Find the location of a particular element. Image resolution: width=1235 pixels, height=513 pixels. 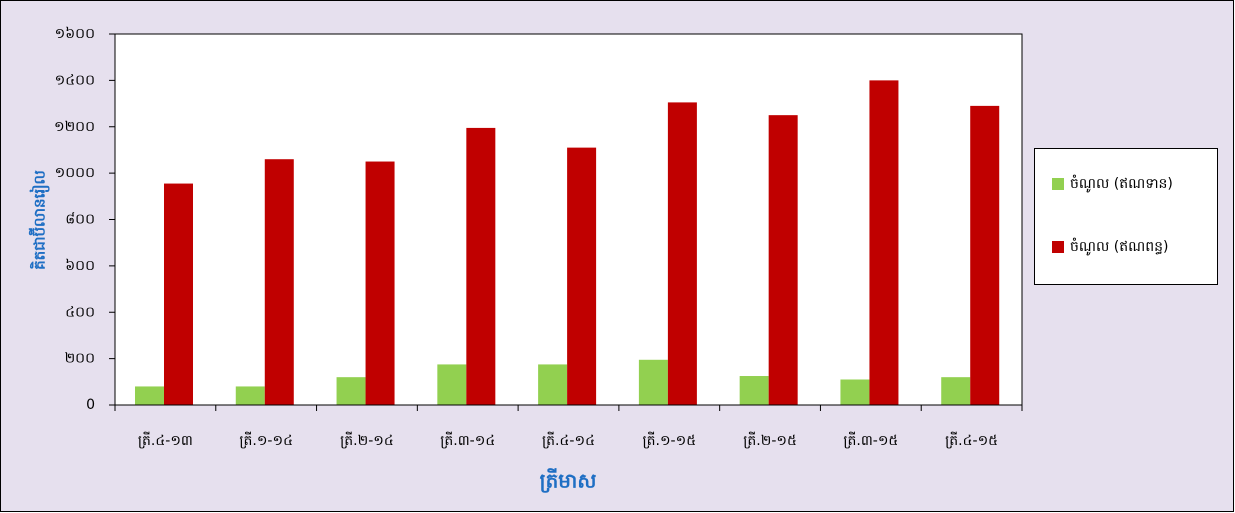

x-tick-label: ត្រី.១-១៤ is located at coordinates (266, 440).